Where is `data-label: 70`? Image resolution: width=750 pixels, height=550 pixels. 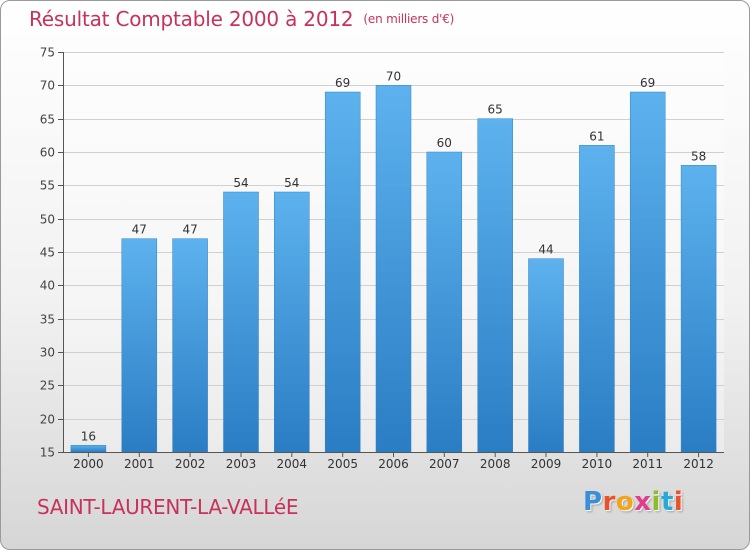 data-label: 70 is located at coordinates (393, 76).